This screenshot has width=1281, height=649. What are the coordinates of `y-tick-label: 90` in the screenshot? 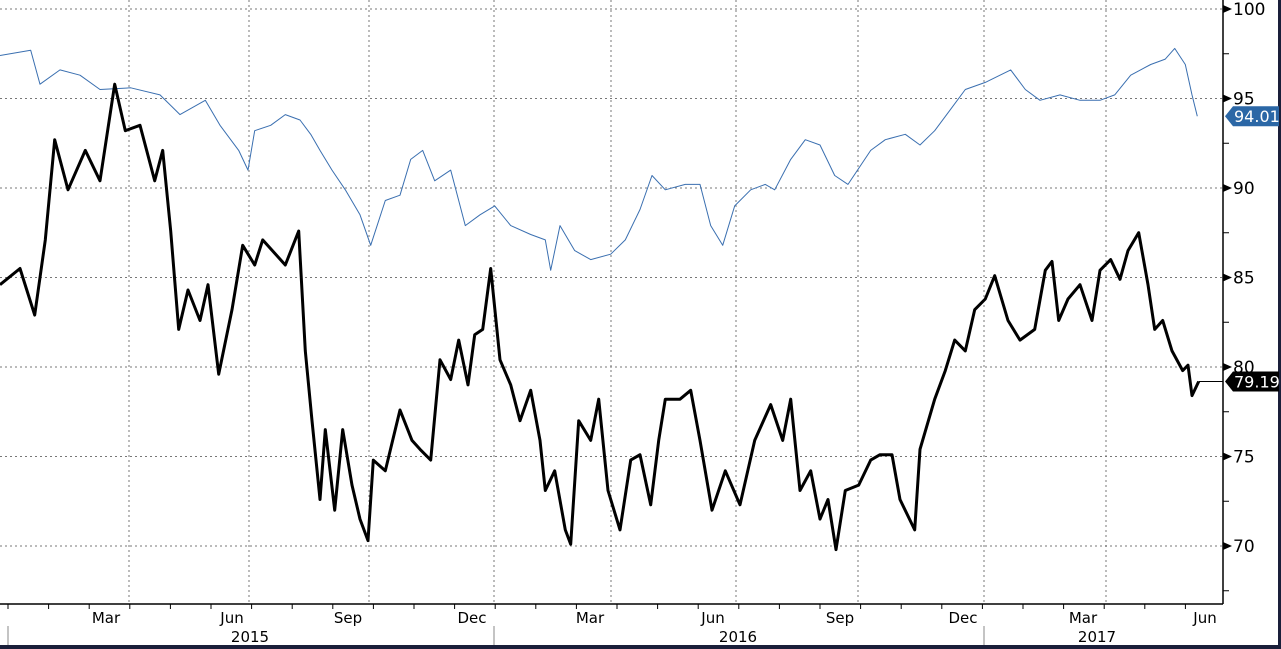 It's located at (1244, 189).